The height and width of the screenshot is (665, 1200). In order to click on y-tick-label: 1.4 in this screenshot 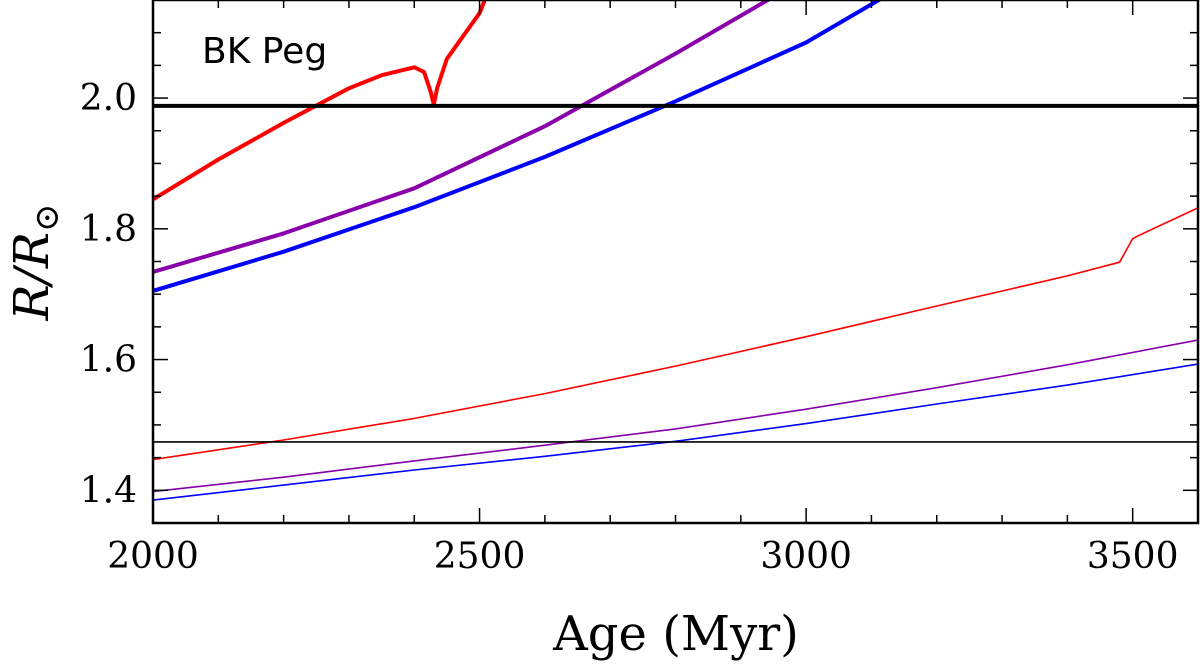, I will do `click(108, 490)`.